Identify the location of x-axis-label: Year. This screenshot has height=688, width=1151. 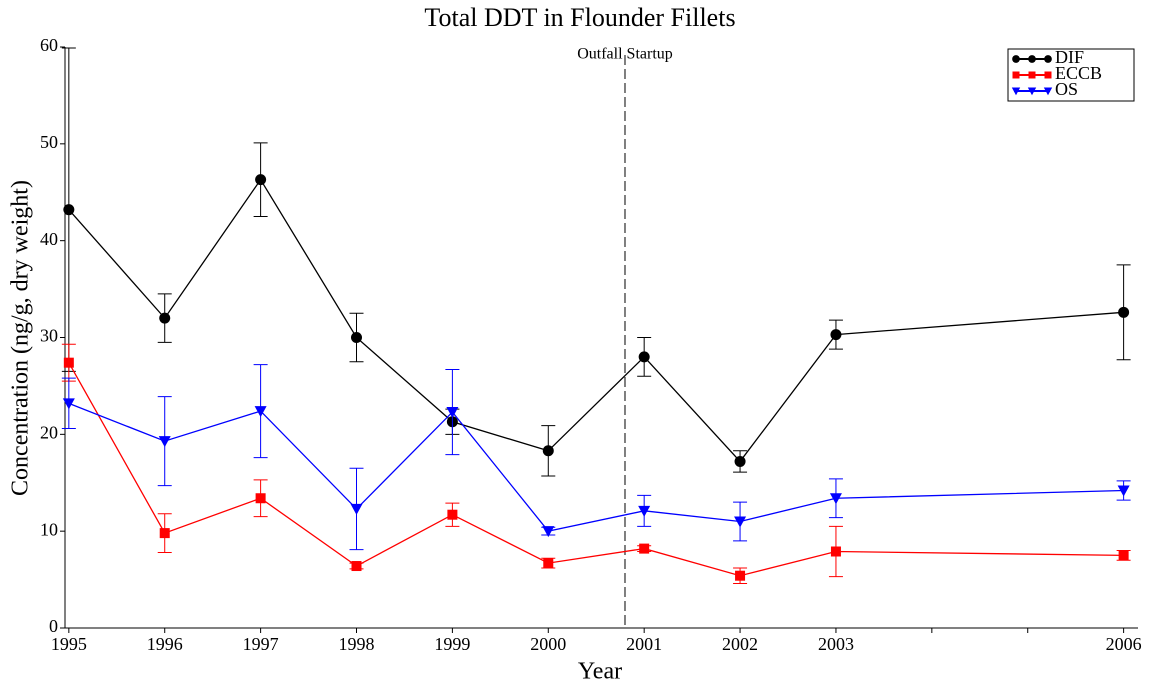
(600, 672).